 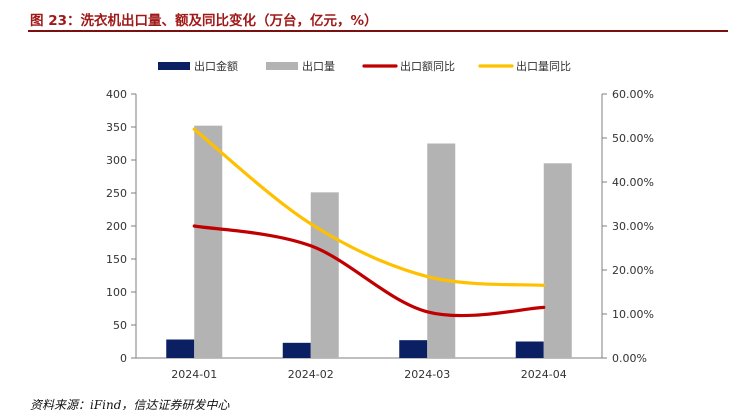 What do you see at coordinates (123, 358) in the screenshot?
I see `left-axis-tick-label: 0` at bounding box center [123, 358].